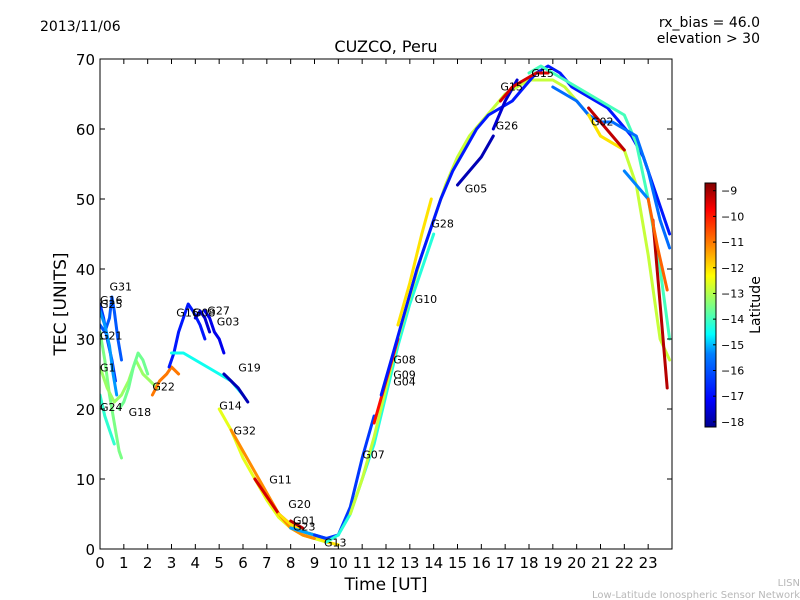 The image size is (800, 600). I want to click on x-tick-label: 19, so click(552, 563).